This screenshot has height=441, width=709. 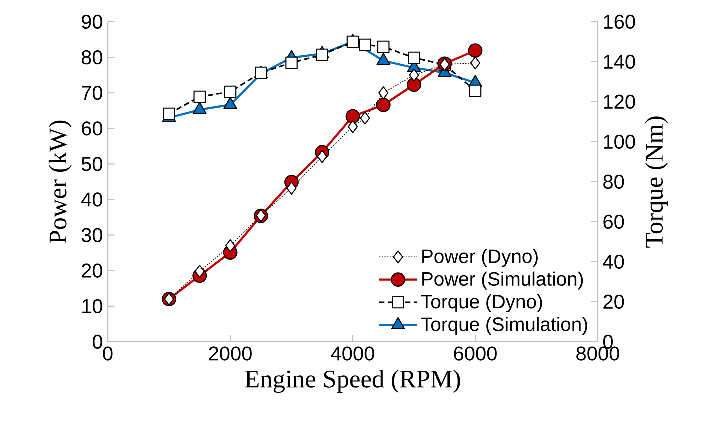 What do you see at coordinates (230, 353) in the screenshot?
I see `x-tick-label: 2000` at bounding box center [230, 353].